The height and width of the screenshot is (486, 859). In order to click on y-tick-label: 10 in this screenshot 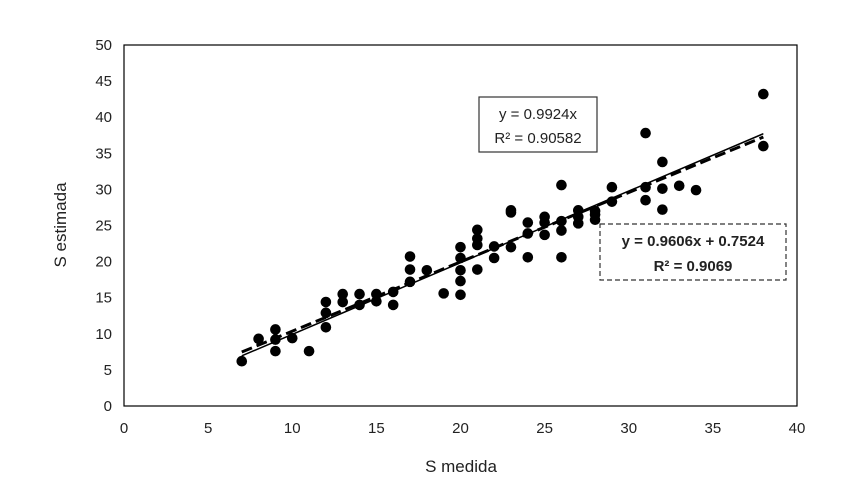, I will do `click(103, 334)`.